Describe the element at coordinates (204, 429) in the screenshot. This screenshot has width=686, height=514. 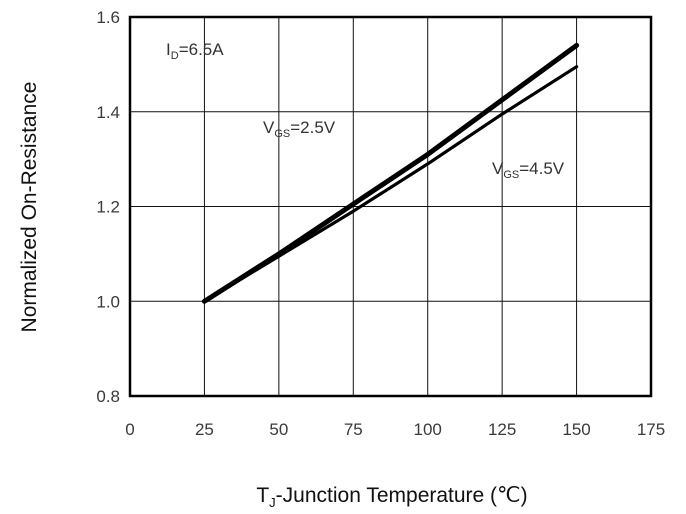
I see `x-tick-label: 25` at that location.